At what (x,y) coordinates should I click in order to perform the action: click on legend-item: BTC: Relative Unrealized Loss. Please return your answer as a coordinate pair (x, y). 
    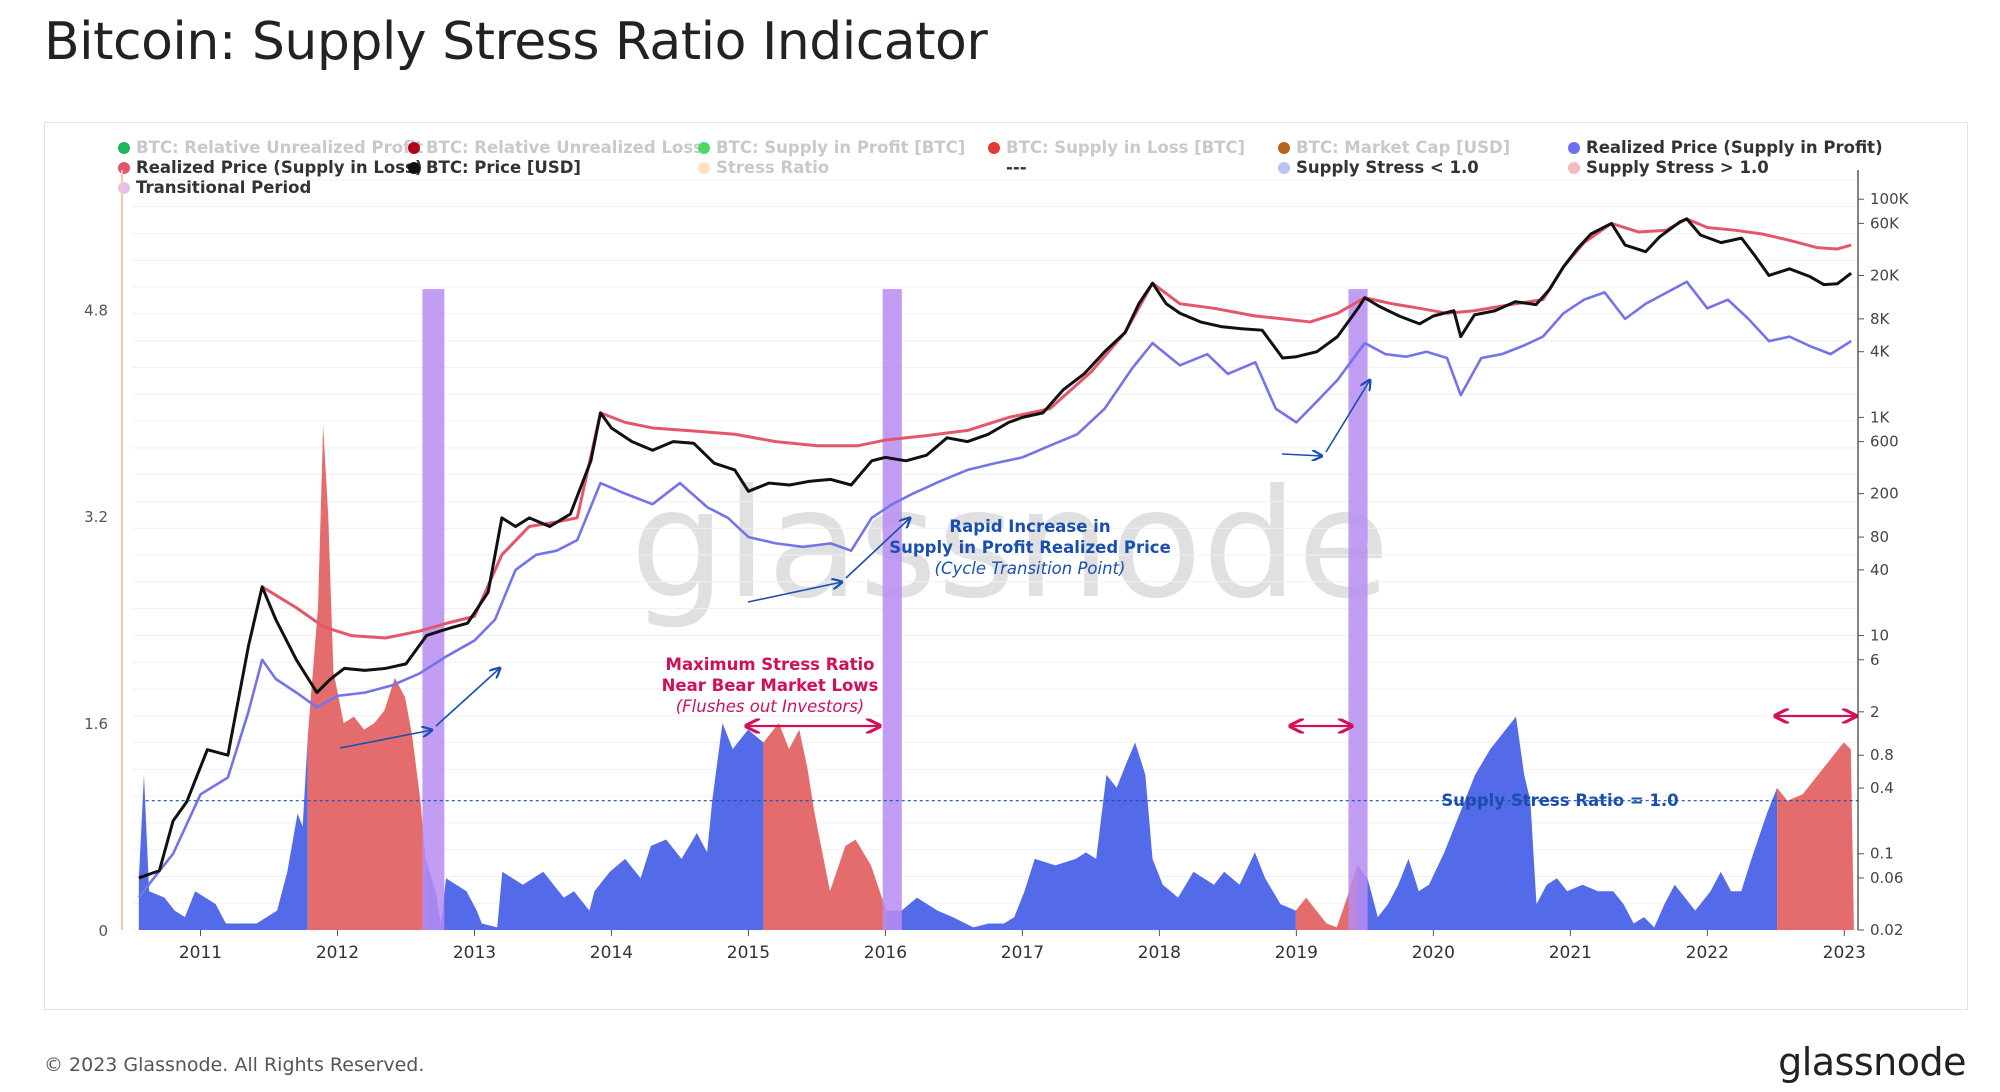
    Looking at the image, I should click on (555, 147).